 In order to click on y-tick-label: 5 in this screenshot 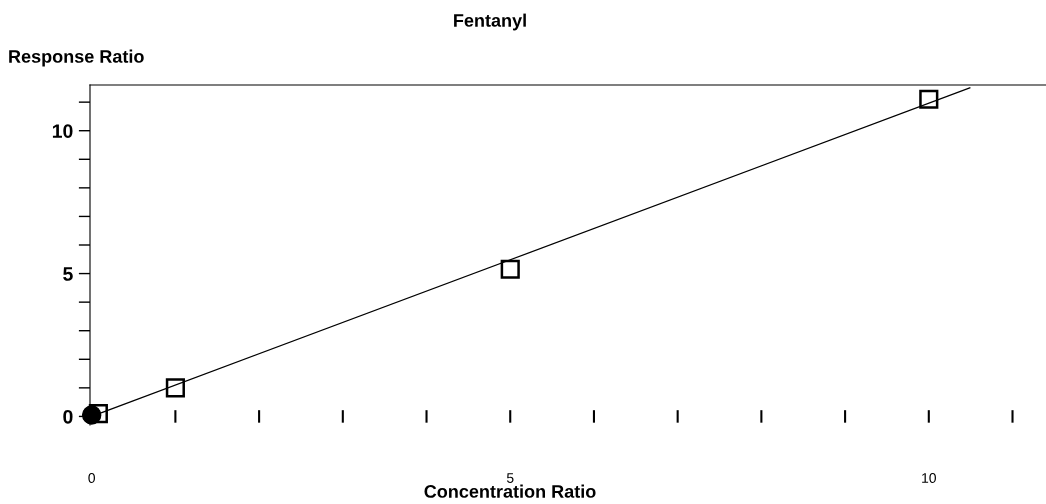, I will do `click(68, 274)`.